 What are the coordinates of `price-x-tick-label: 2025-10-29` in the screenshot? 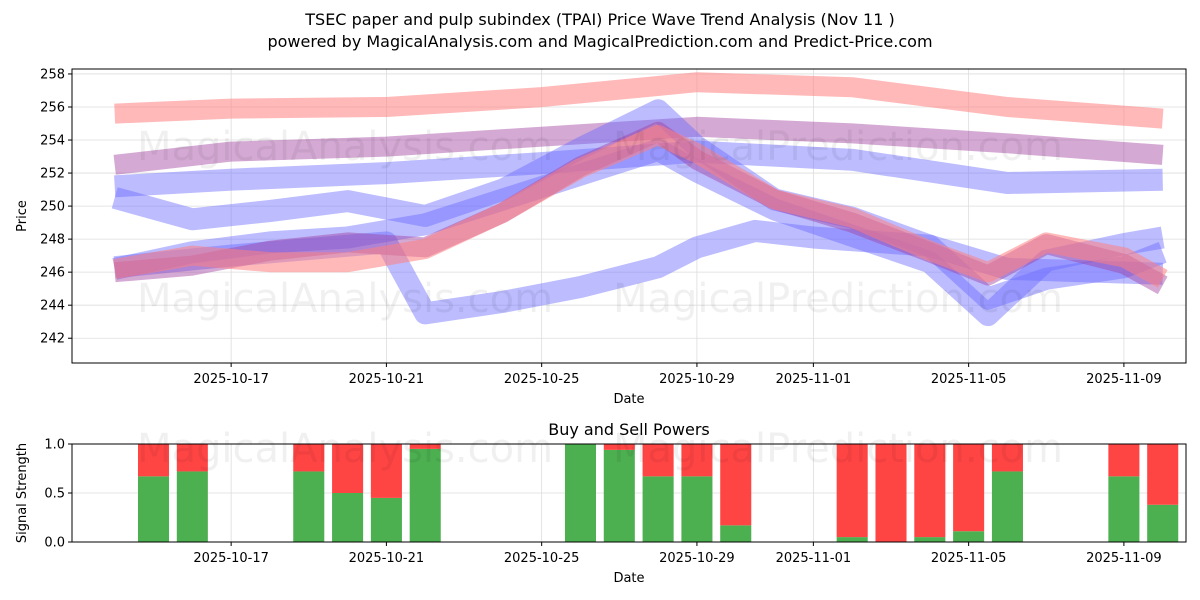 It's located at (697, 379).